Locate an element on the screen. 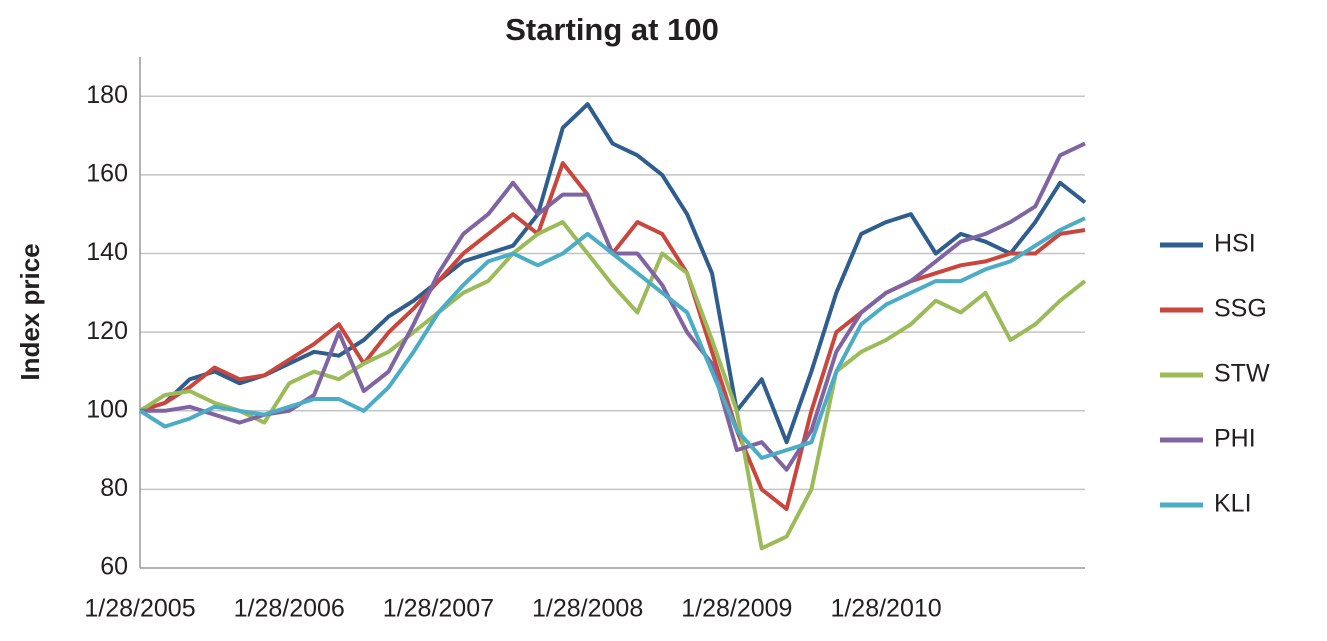 The width and height of the screenshot is (1327, 641). y-tick-label: 120 is located at coordinates (107, 331).